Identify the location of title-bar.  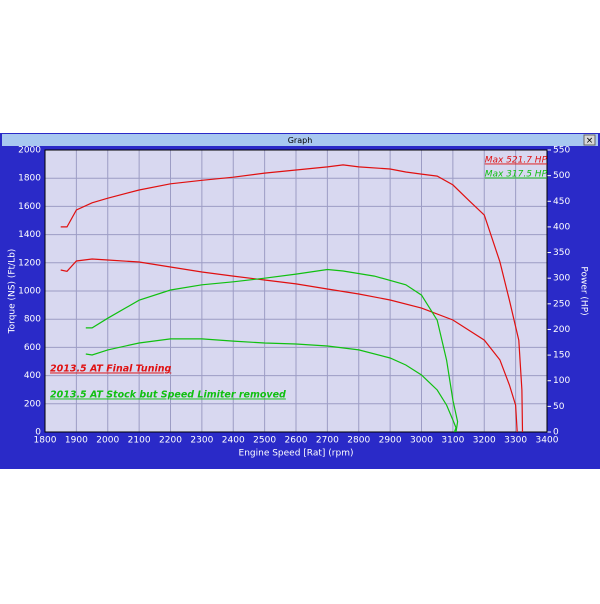
(300, 140).